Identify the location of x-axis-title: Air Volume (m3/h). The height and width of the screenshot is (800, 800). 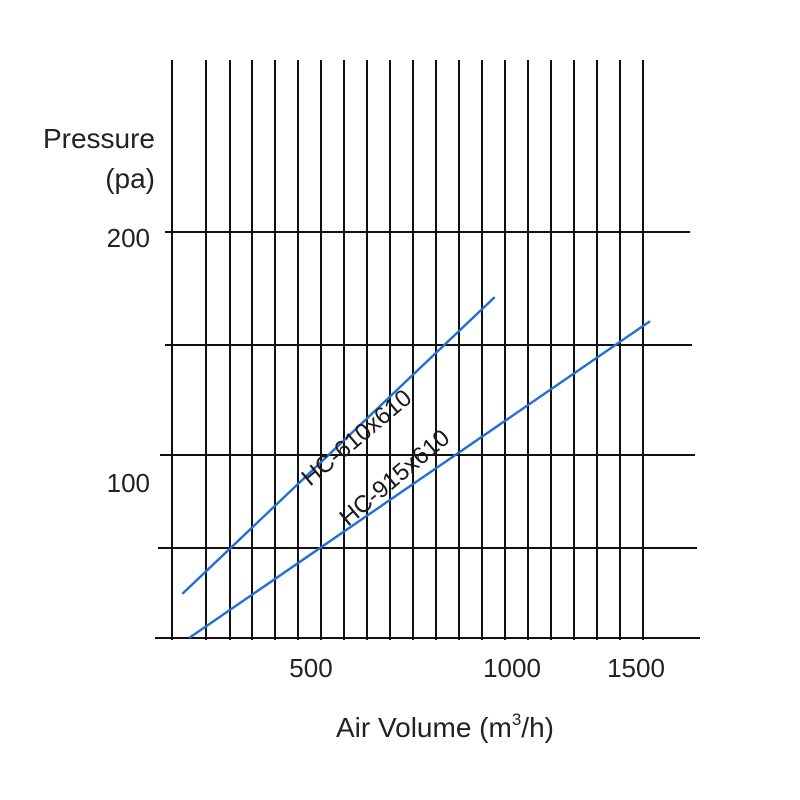
(445, 726).